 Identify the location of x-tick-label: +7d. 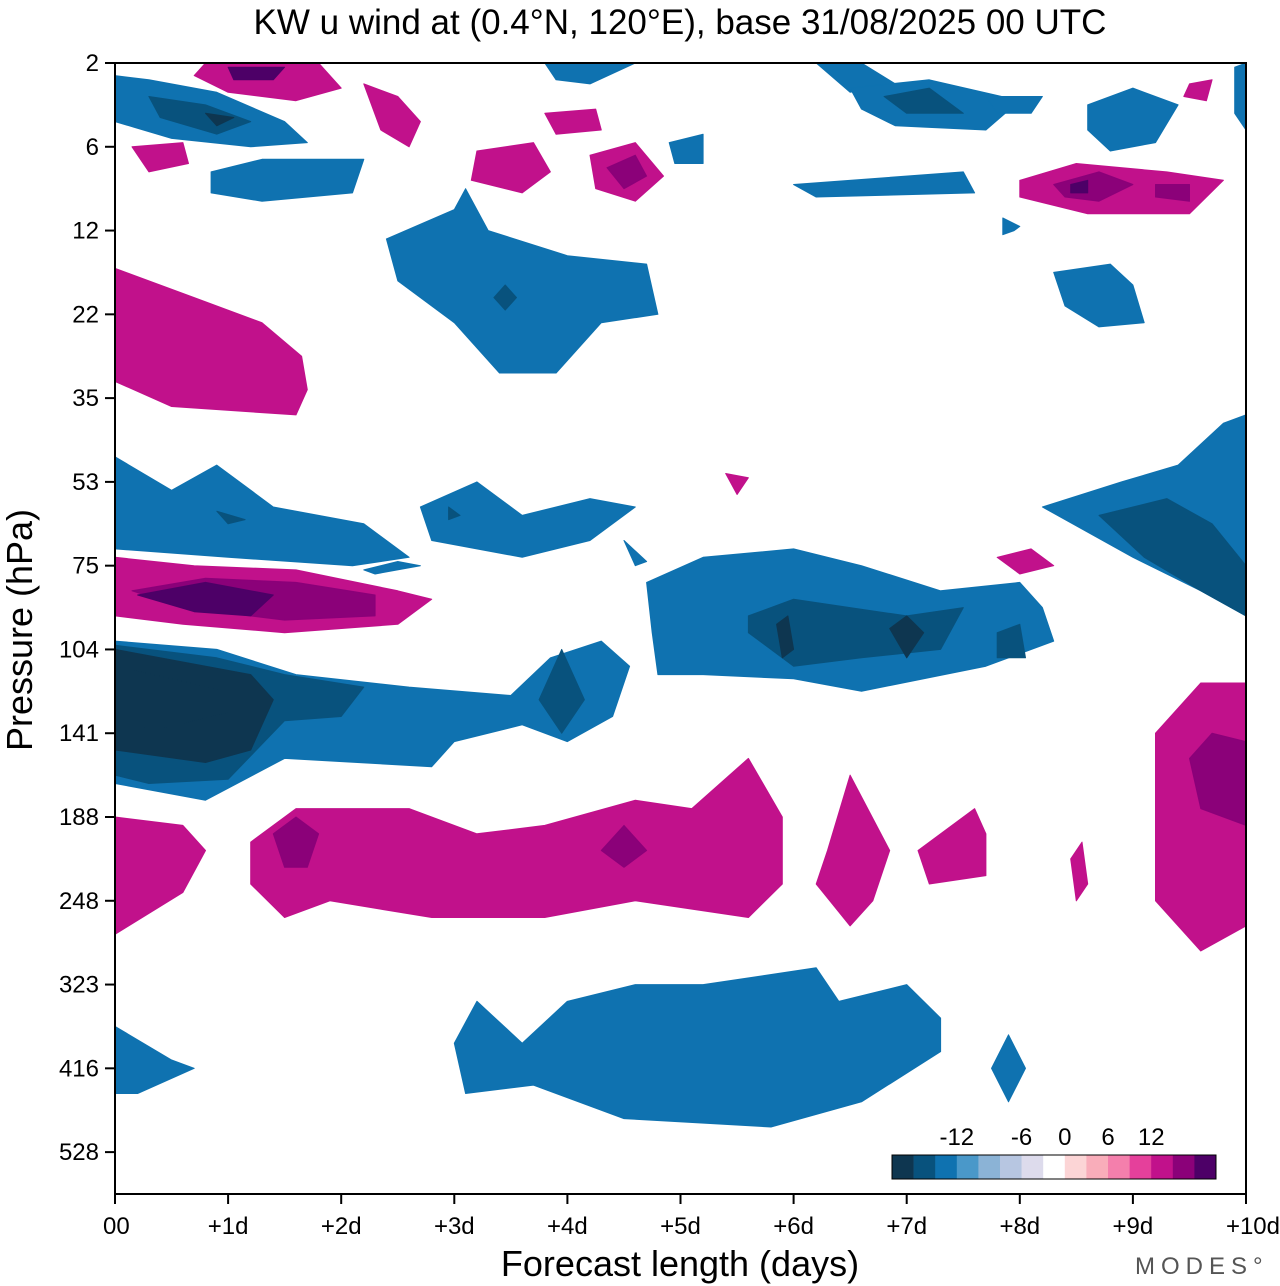
(906, 1226).